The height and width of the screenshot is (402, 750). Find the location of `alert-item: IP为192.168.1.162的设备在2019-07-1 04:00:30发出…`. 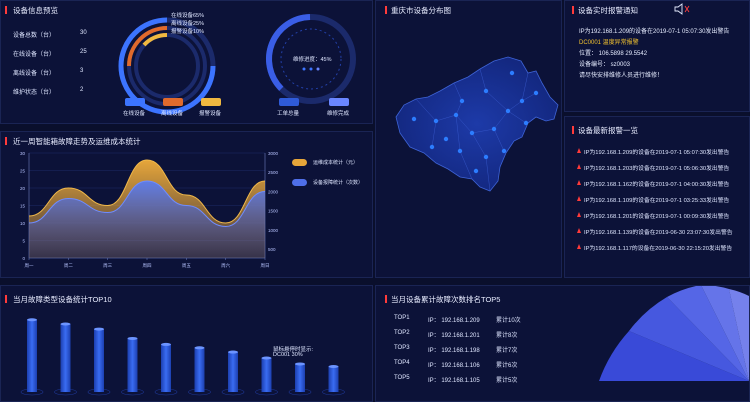

alert-item: IP为192.168.1.162的设备在2019-07-1 04:00:30发出… is located at coordinates (657, 185).